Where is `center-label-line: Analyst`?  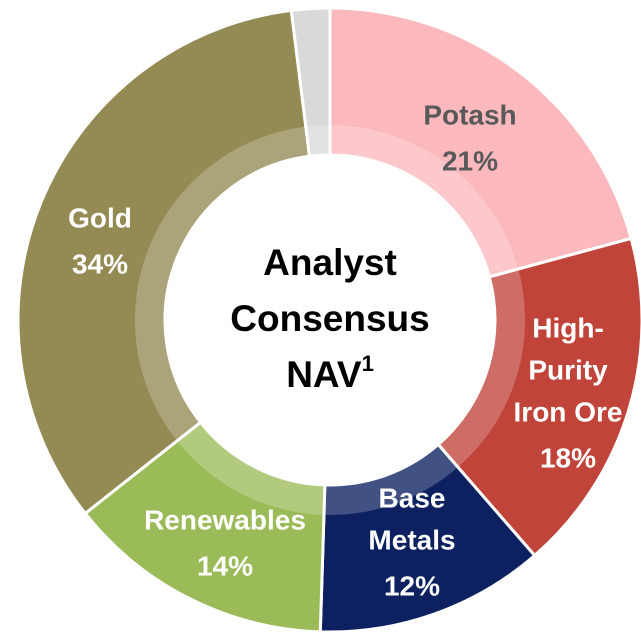 center-label-line: Analyst is located at coordinates (330, 262).